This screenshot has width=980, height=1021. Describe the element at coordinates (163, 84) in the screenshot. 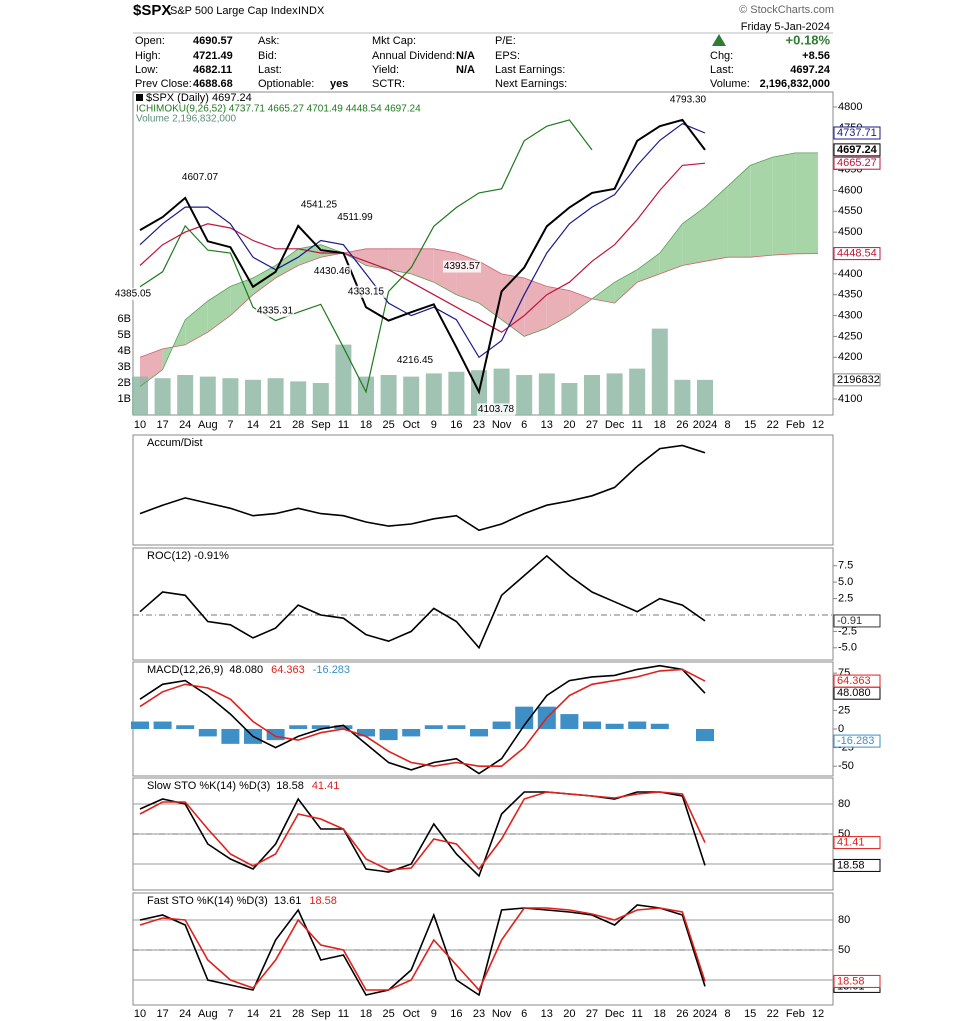

I see `quote-label: Prev Close:` at that location.